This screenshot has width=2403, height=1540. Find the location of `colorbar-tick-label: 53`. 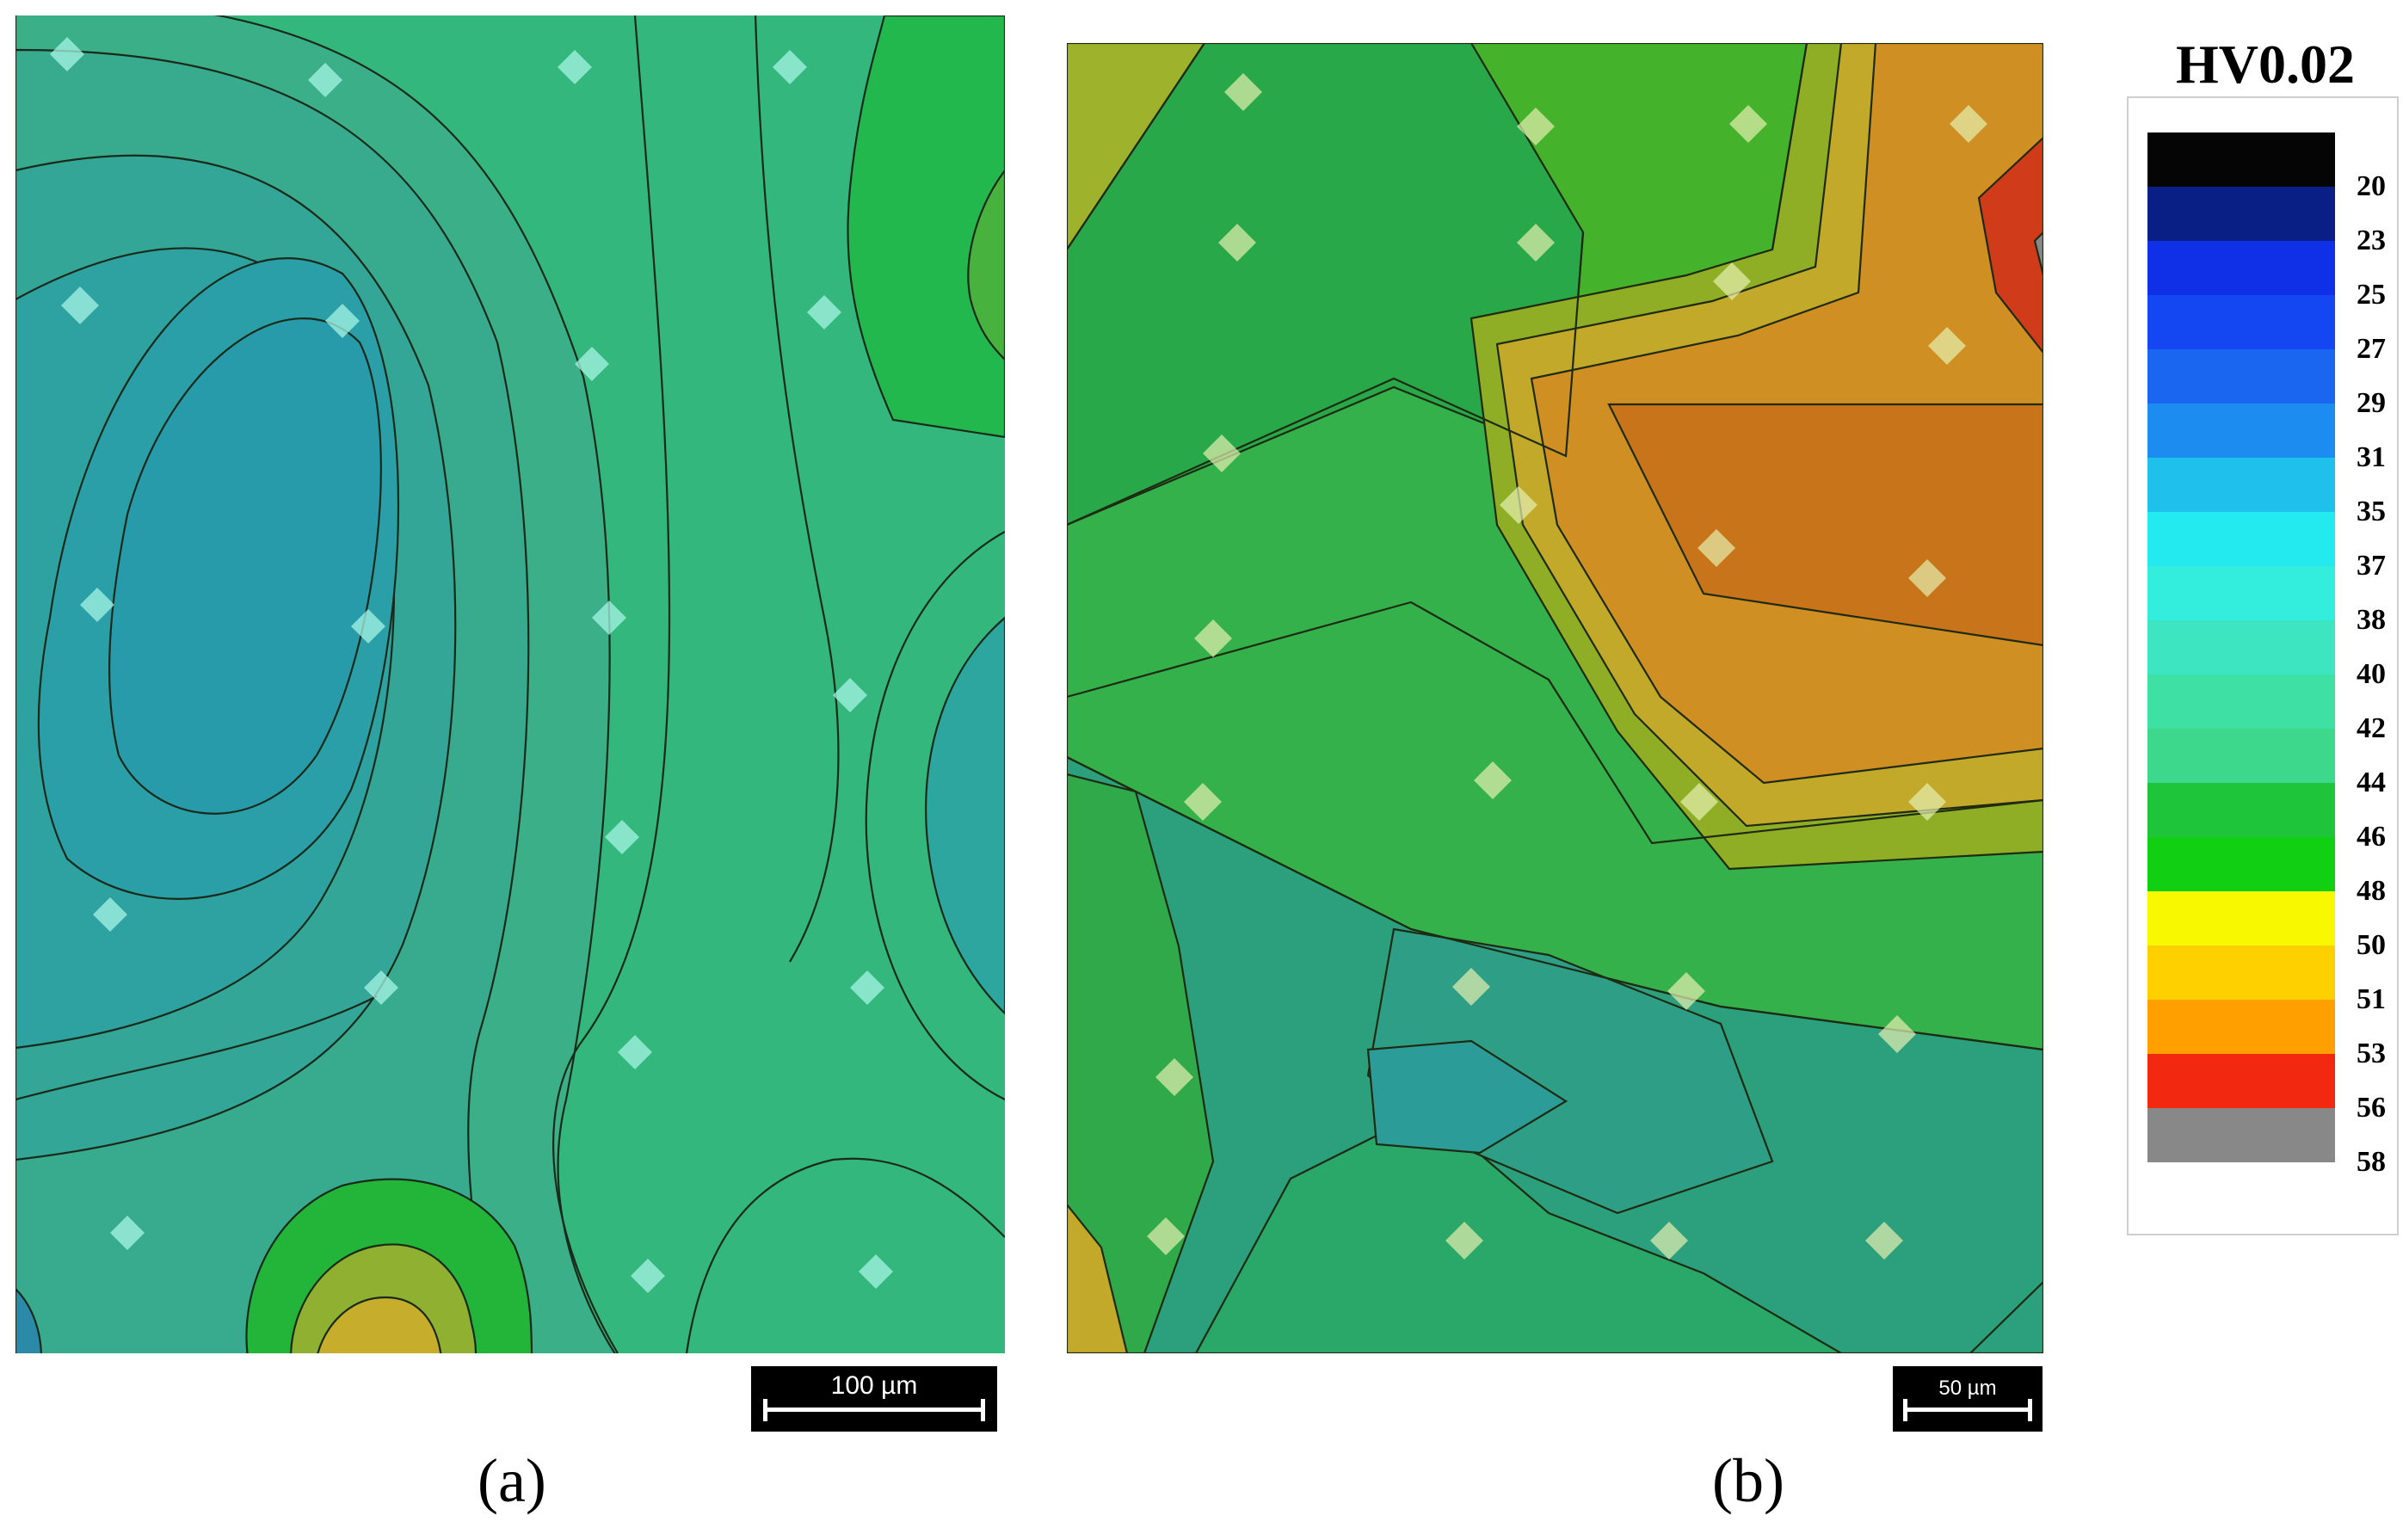

colorbar-tick-label: 53 is located at coordinates (2371, 1054).